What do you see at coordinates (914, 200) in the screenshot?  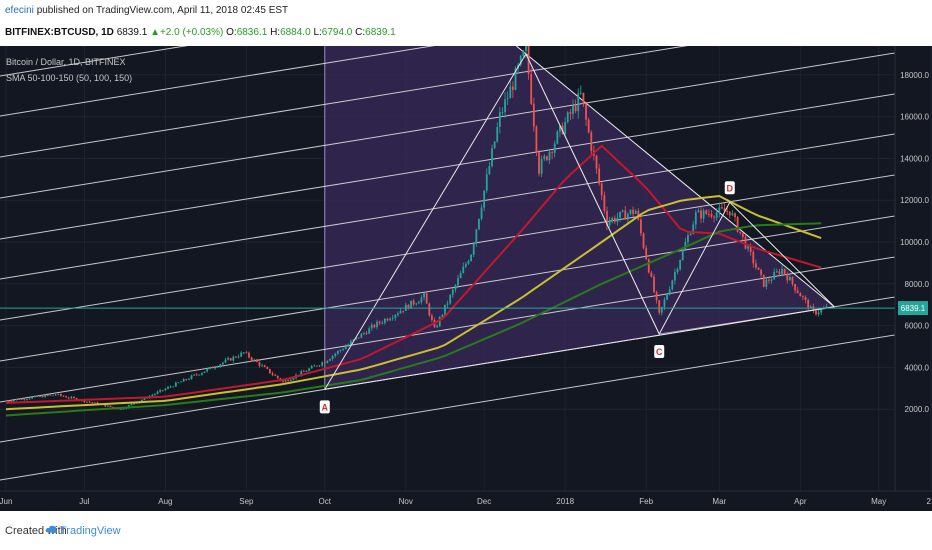 I see `price-tick-label: 12000.0` at bounding box center [914, 200].